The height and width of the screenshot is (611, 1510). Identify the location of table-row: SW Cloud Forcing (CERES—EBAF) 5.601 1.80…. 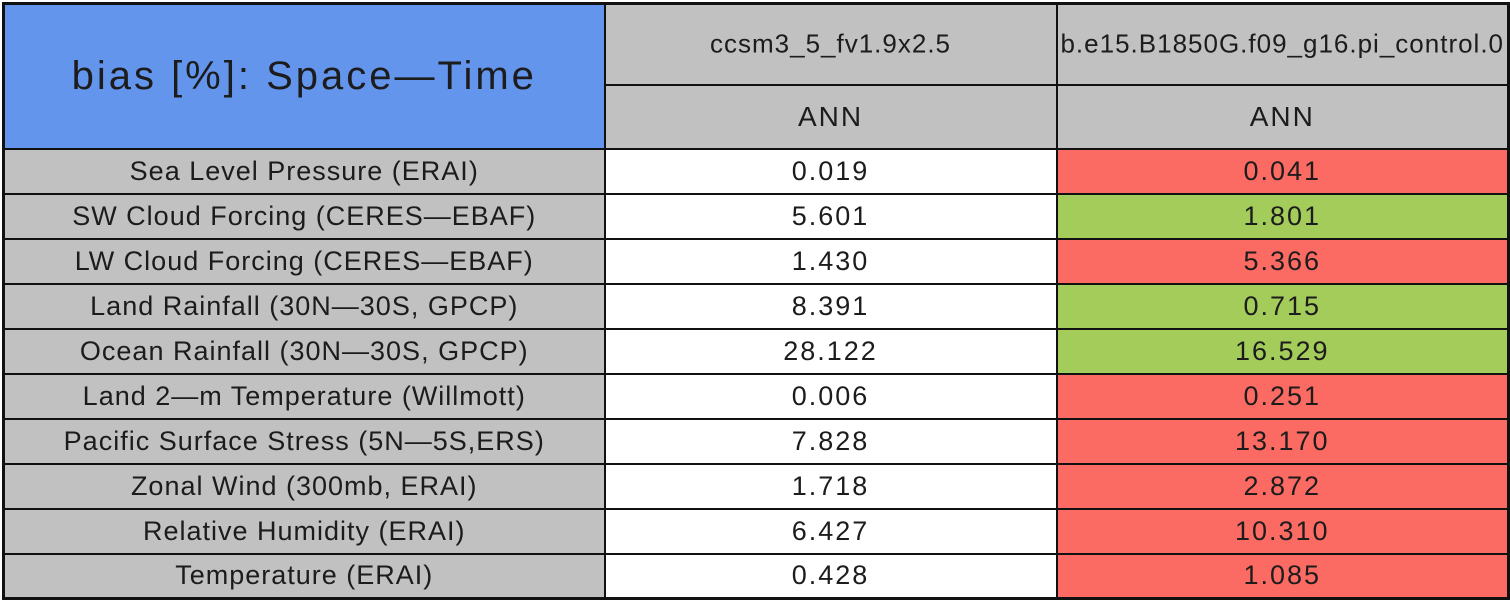
(756, 216).